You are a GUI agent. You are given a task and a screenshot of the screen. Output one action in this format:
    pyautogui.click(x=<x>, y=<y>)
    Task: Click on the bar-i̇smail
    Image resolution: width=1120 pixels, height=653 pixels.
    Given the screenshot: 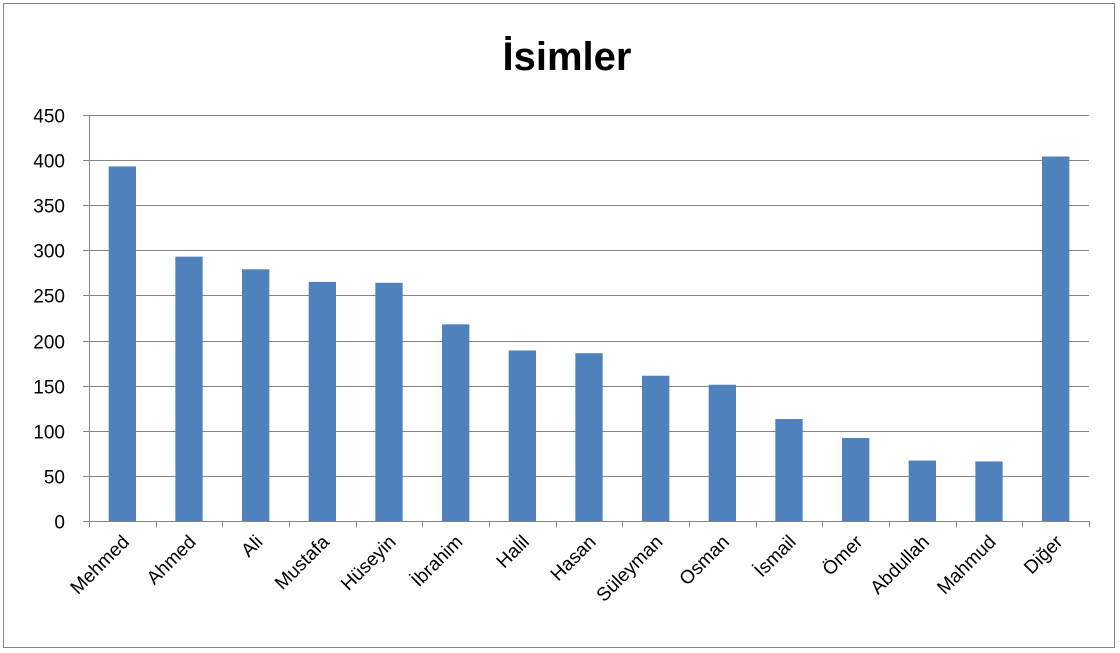 What is the action you would take?
    pyautogui.click(x=789, y=470)
    